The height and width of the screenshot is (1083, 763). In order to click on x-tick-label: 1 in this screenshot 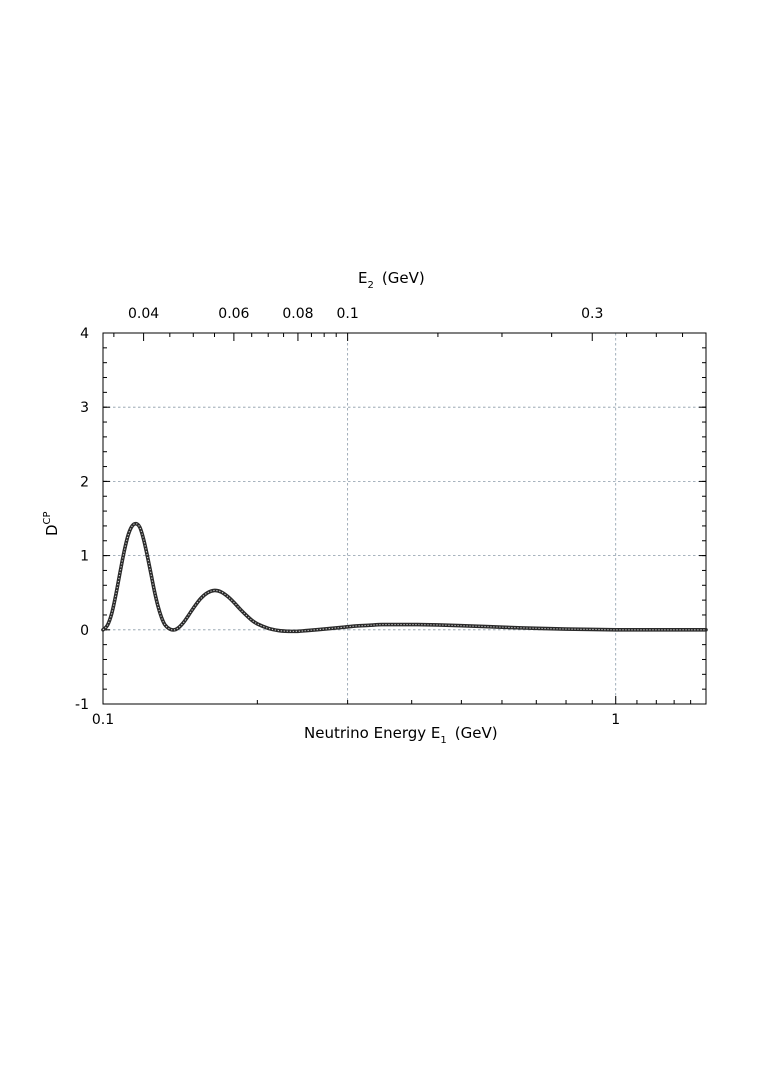, I will do `click(615, 720)`.